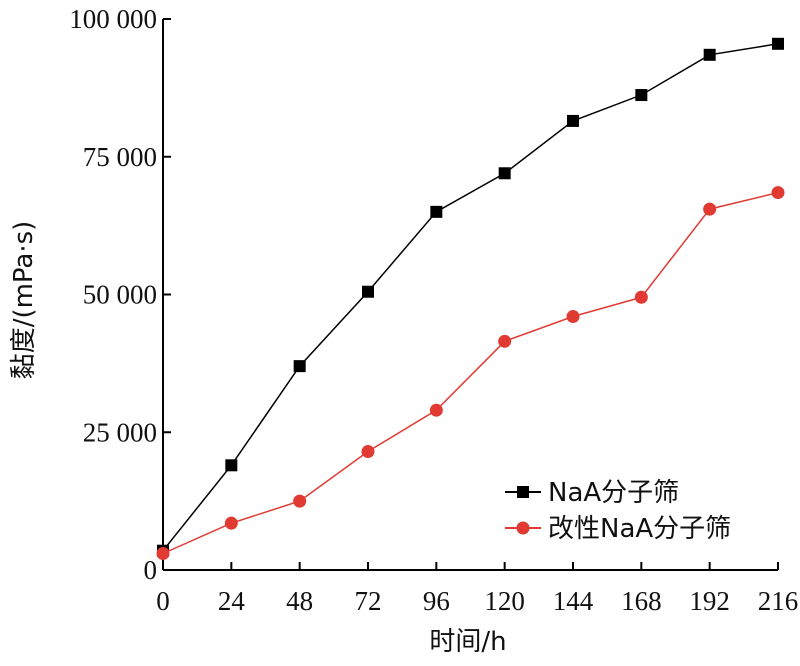  Describe the element at coordinates (573, 601) in the screenshot. I see `x-tick-label: 144` at that location.